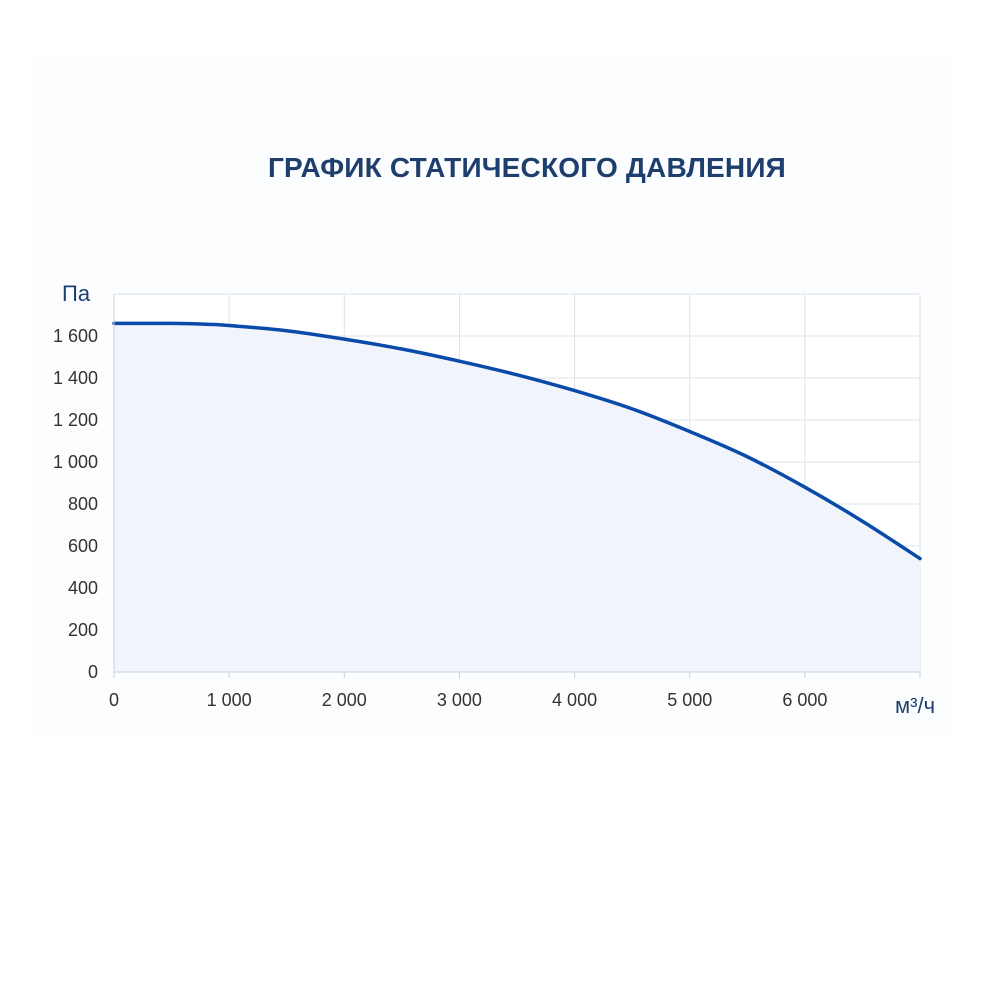 The width and height of the screenshot is (1000, 1000). What do you see at coordinates (229, 700) in the screenshot?
I see `x-tick-label: 1 000` at bounding box center [229, 700].